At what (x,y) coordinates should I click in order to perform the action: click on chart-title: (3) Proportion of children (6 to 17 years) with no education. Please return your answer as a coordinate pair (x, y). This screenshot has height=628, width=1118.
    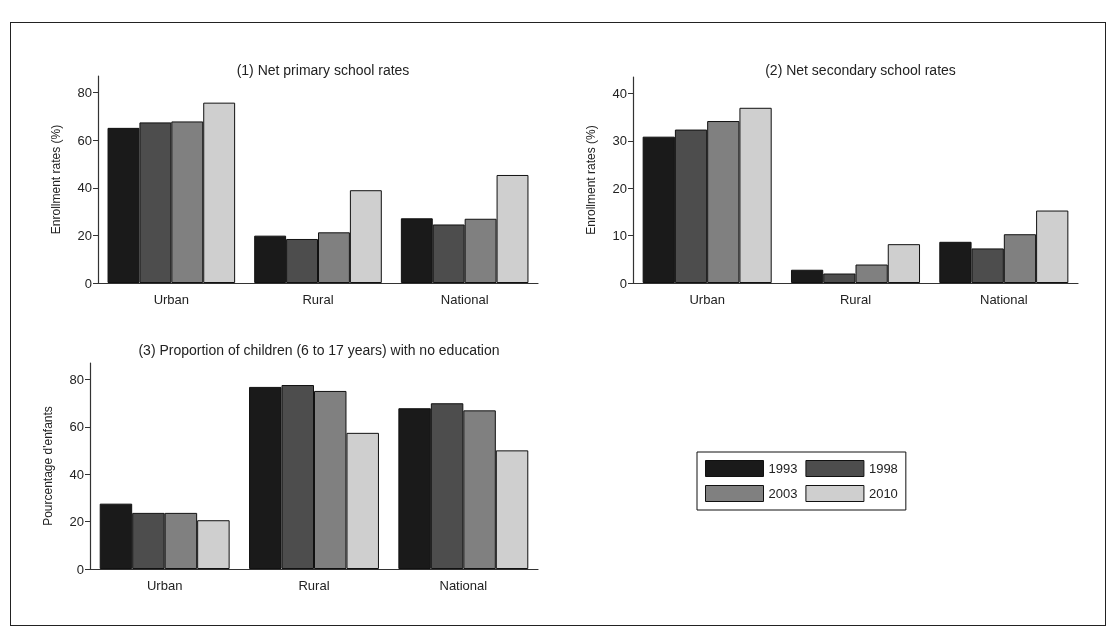
    Looking at the image, I should click on (319, 350).